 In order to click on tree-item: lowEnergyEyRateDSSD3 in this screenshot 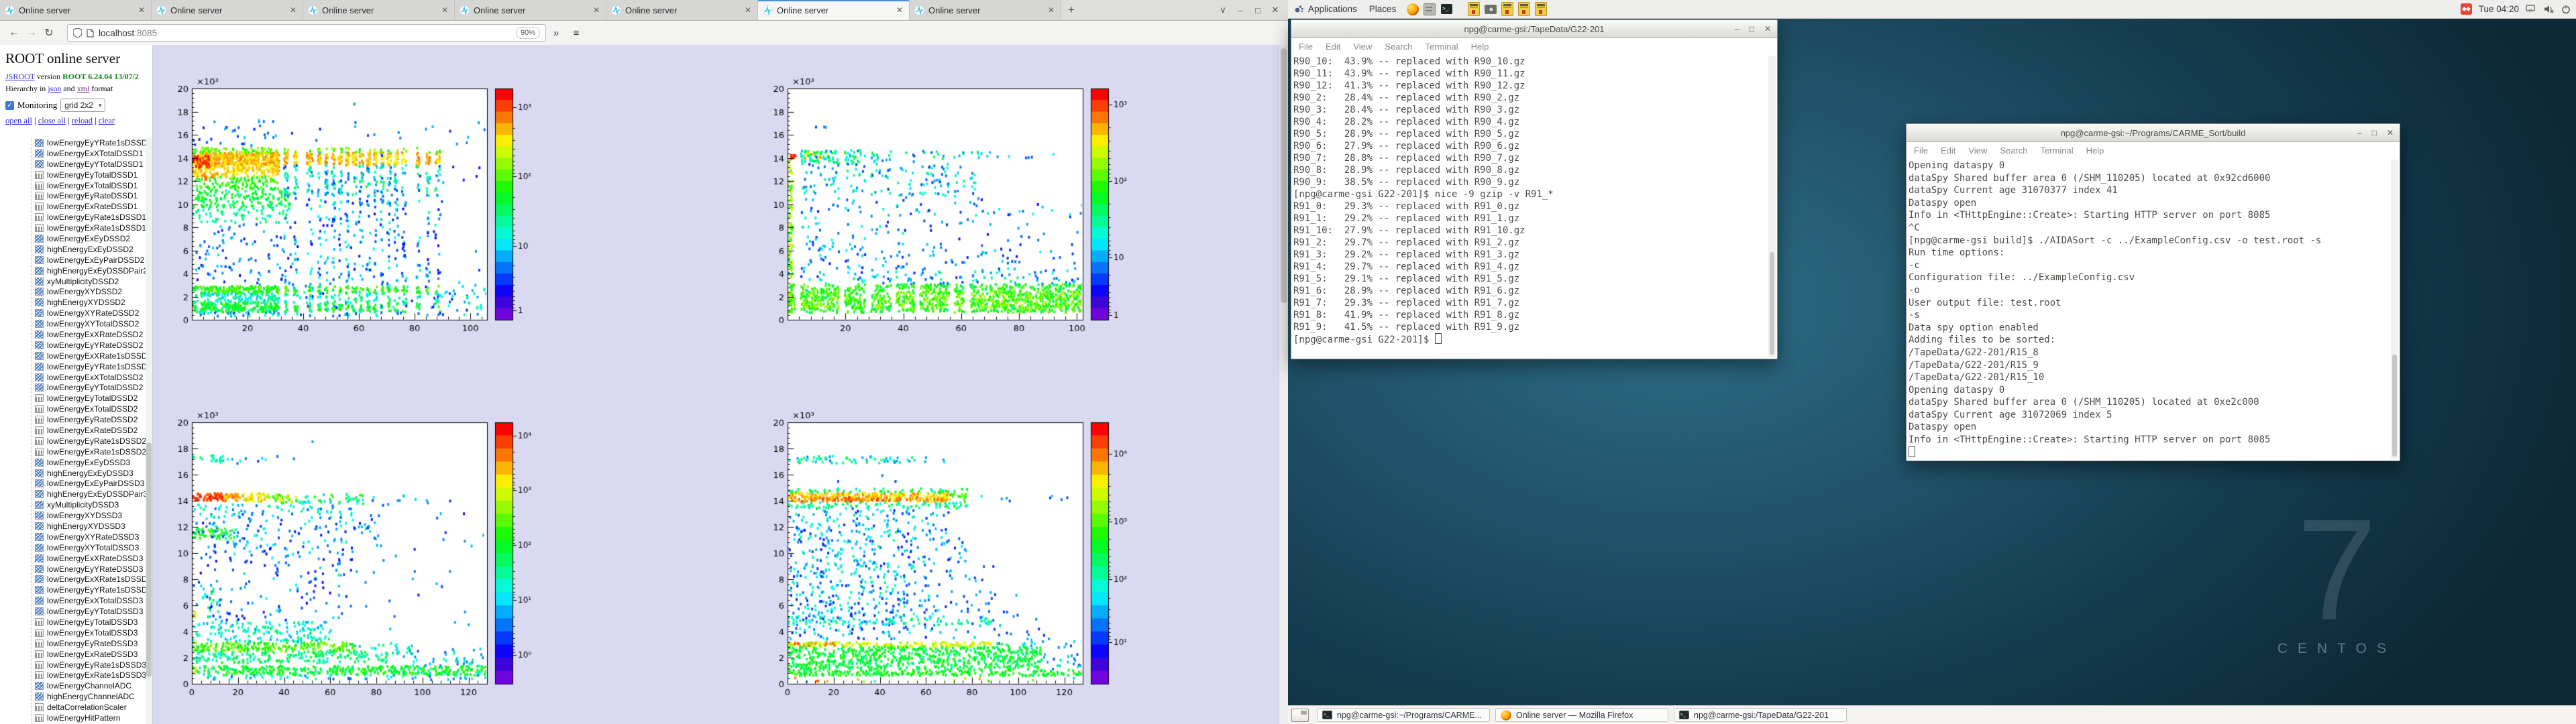, I will do `click(73, 643)`.